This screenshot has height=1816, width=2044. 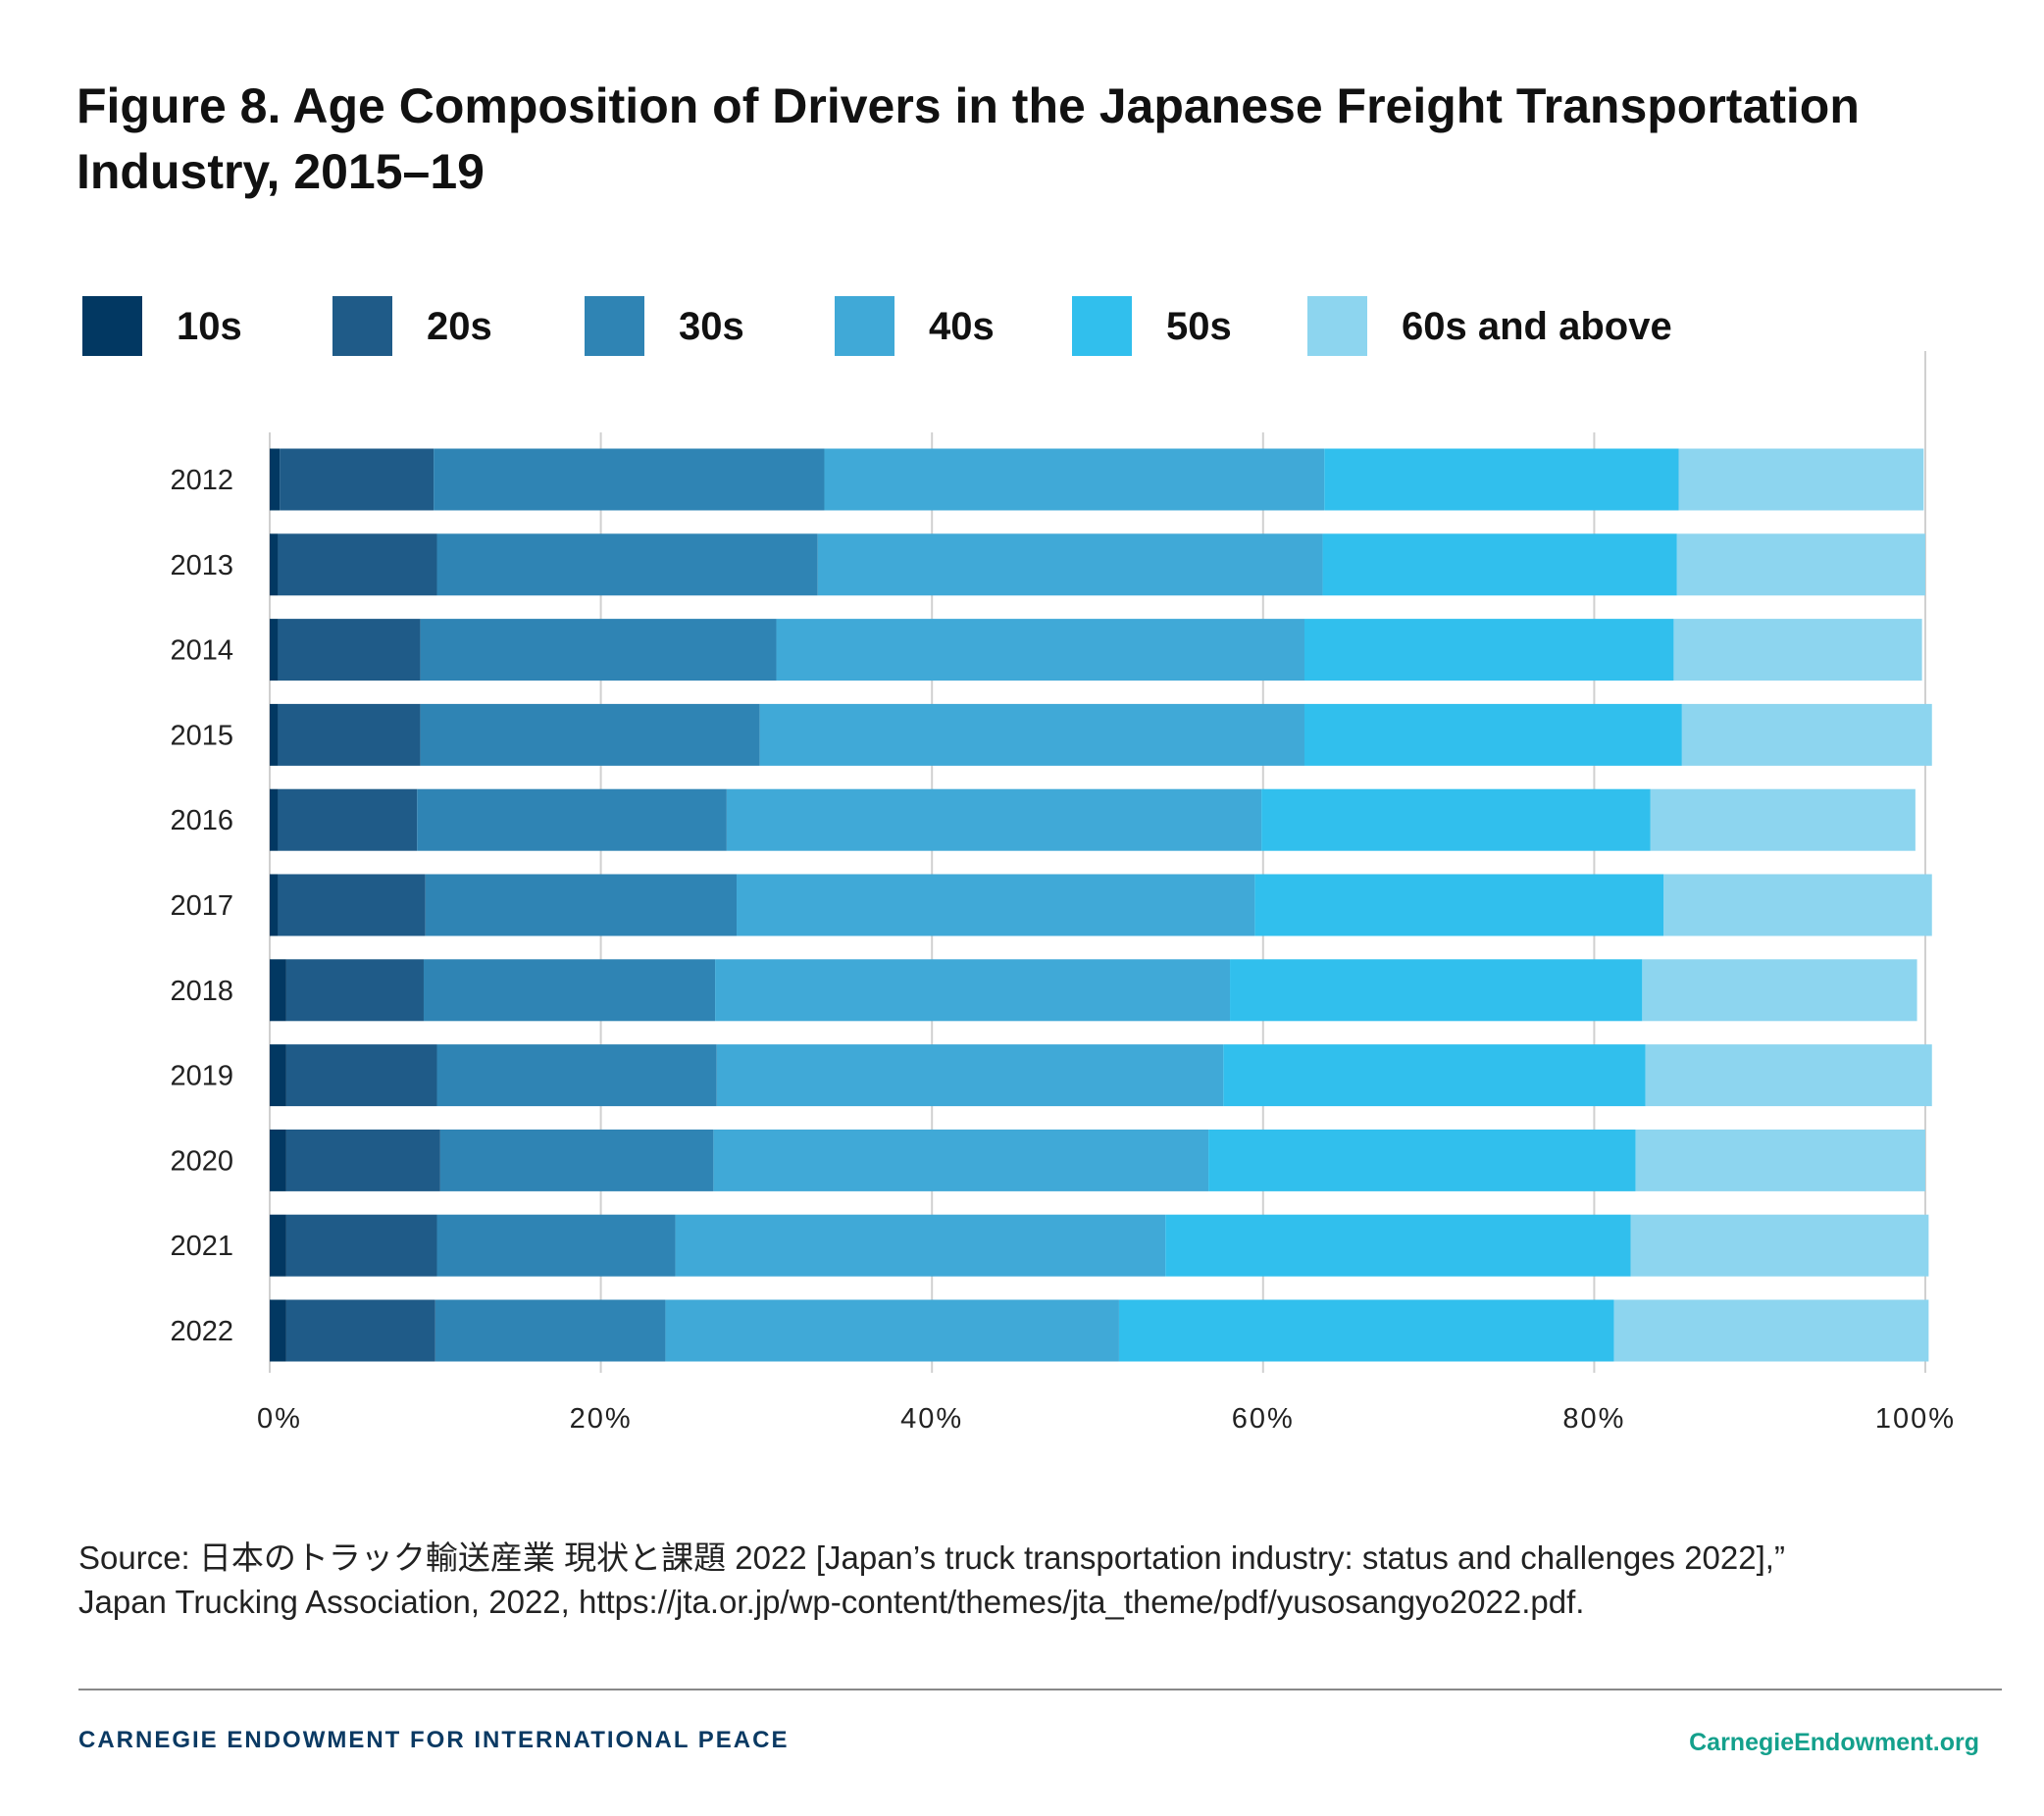 I want to click on bar-segment-2019-20s, so click(x=361, y=1075).